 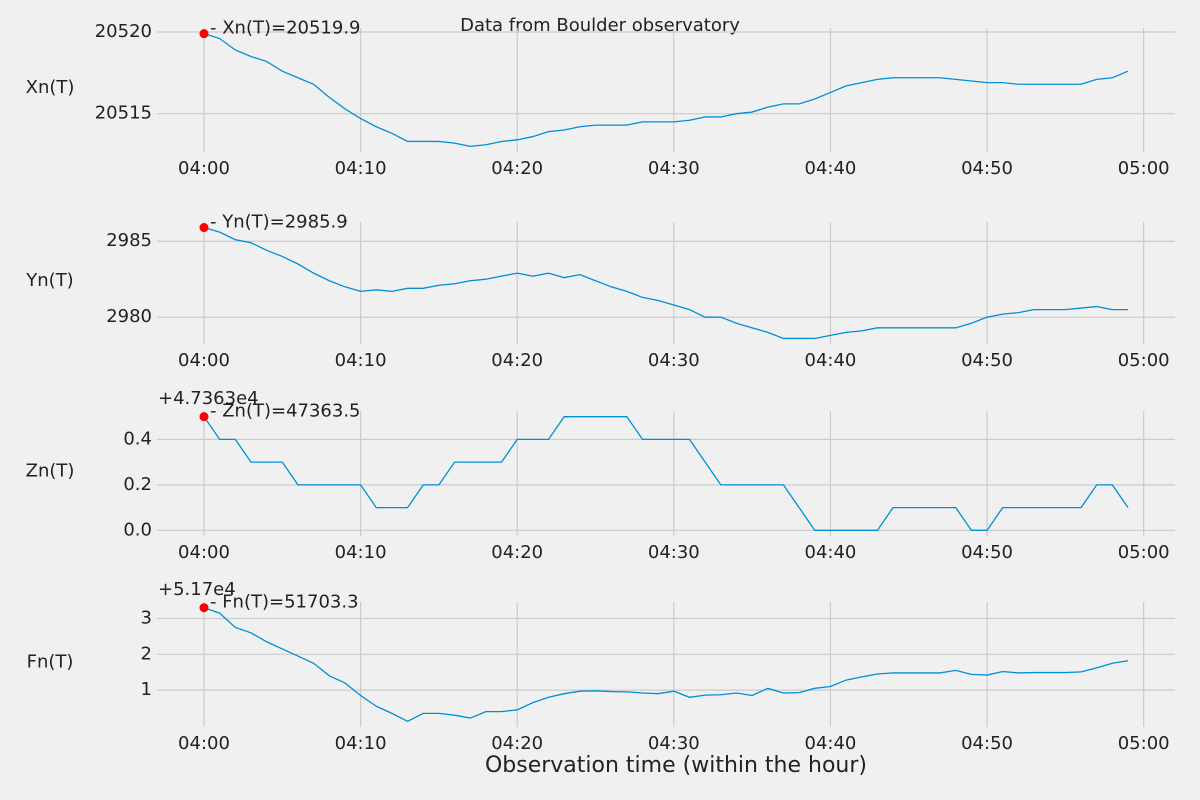 I want to click on y-tick-label: 0.0, so click(x=137, y=529).